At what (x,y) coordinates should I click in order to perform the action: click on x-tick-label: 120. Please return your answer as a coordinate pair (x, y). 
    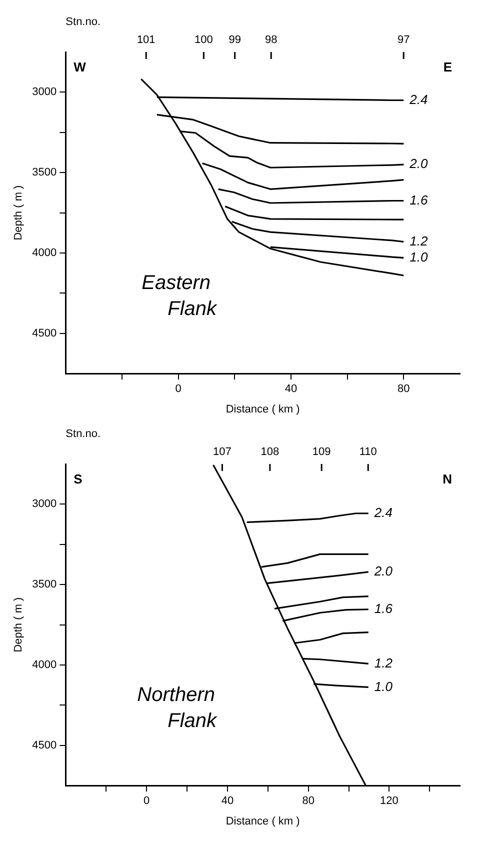
    Looking at the image, I should click on (389, 801).